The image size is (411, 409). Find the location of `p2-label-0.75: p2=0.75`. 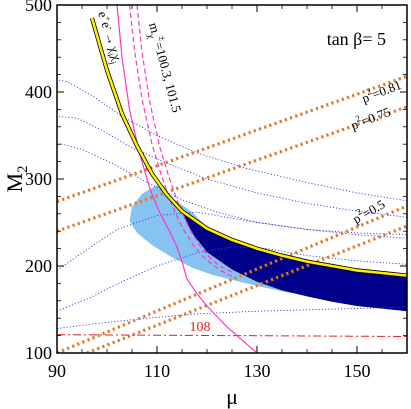

p2-label-0.75: p2=0.75 is located at coordinates (370, 117).